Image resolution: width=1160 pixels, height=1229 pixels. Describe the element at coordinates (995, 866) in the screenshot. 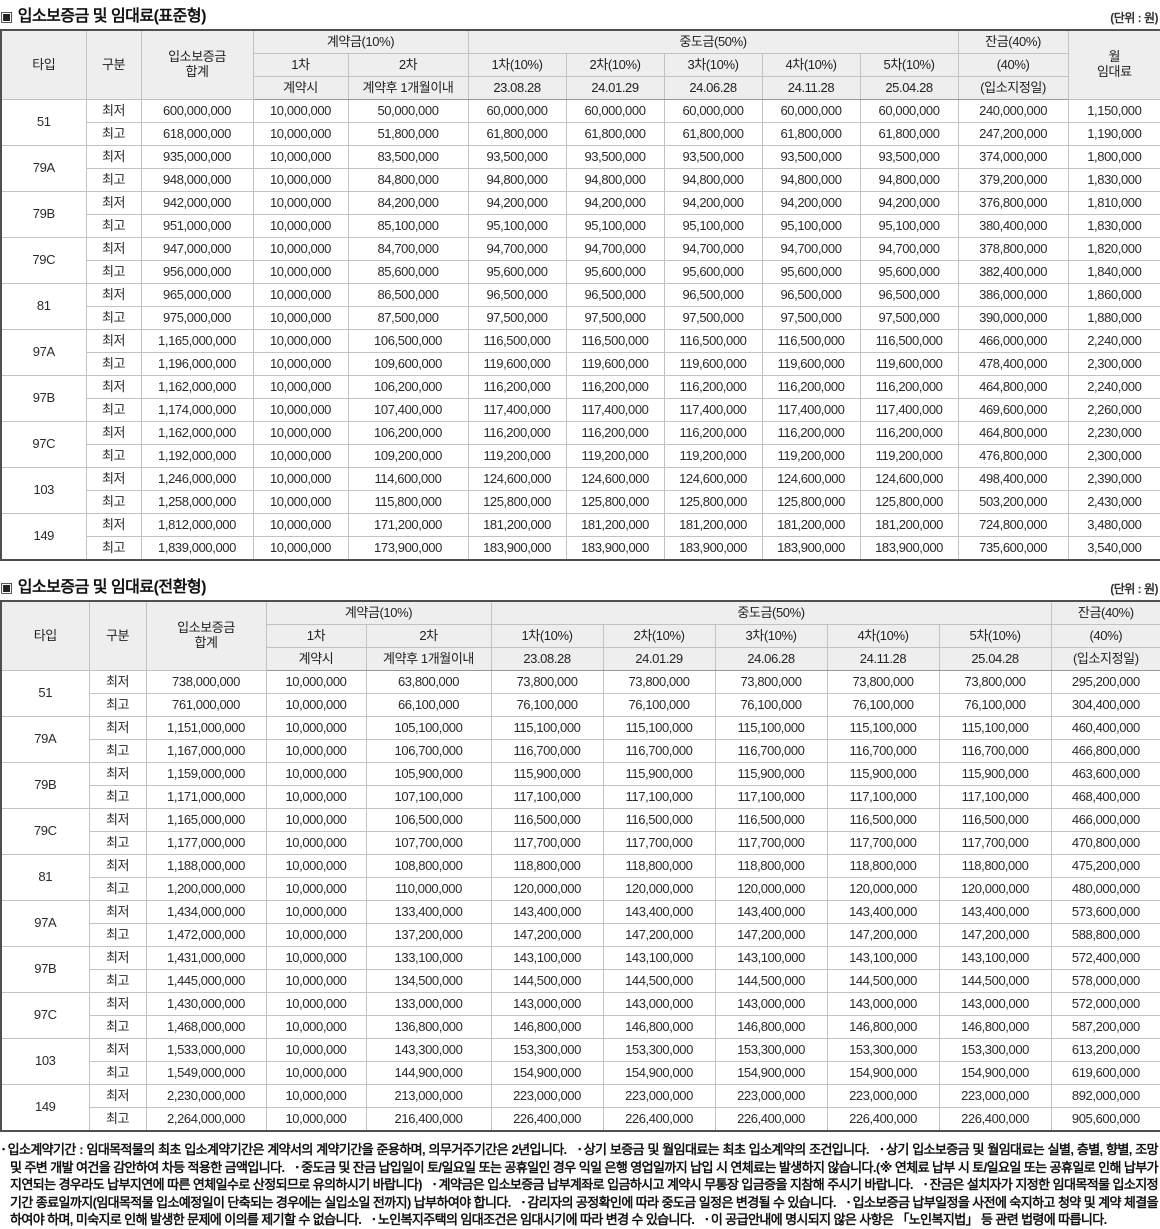

I see `cell-interim-5: 118,800,000` at that location.